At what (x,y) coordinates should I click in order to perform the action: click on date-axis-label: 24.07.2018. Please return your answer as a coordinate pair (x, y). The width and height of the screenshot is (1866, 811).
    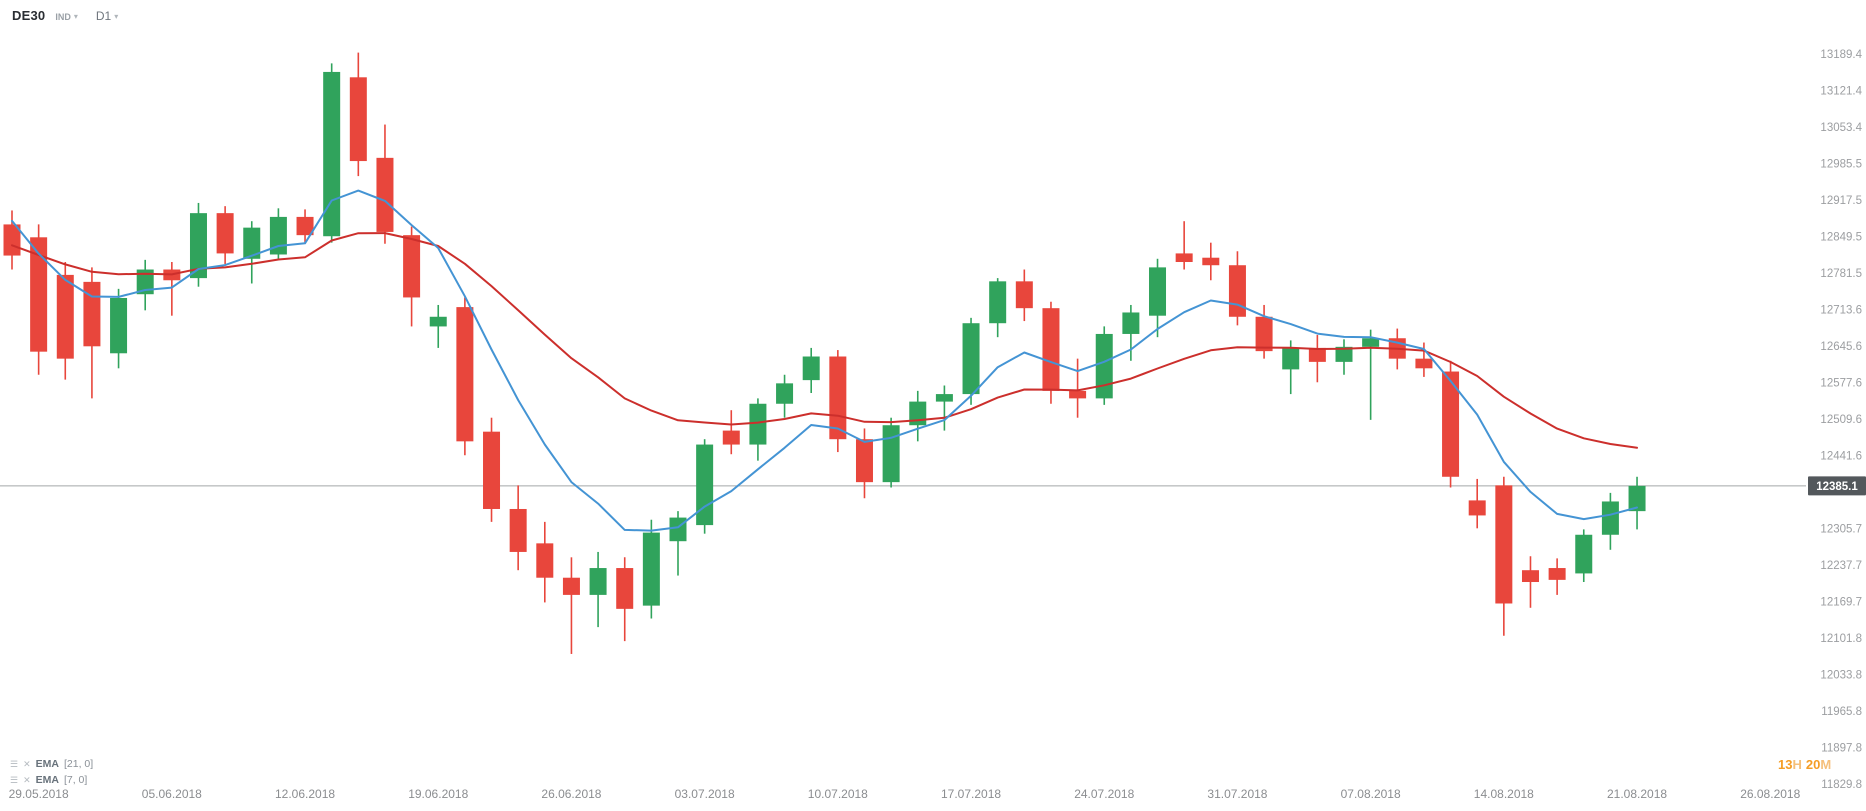
    Looking at the image, I should click on (1104, 794).